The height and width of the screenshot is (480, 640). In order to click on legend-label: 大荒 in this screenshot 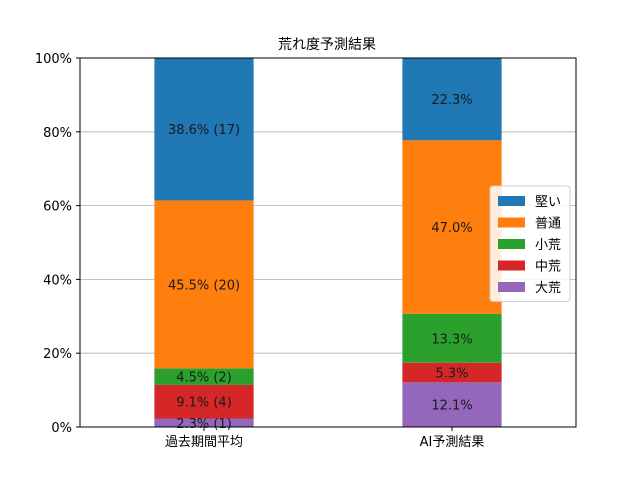, I will do `click(548, 288)`.